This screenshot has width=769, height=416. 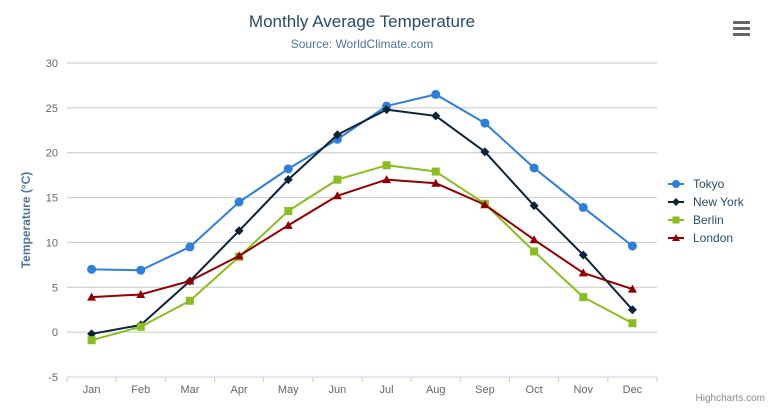 What do you see at coordinates (189, 390) in the screenshot?
I see `x-axis-label: Mar` at bounding box center [189, 390].